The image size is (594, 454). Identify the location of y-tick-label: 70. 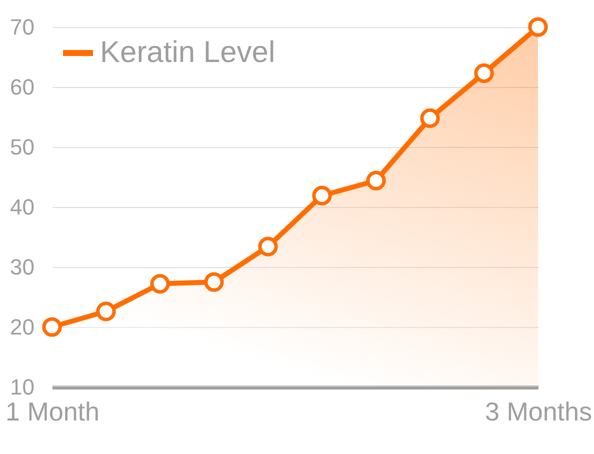
(22, 27).